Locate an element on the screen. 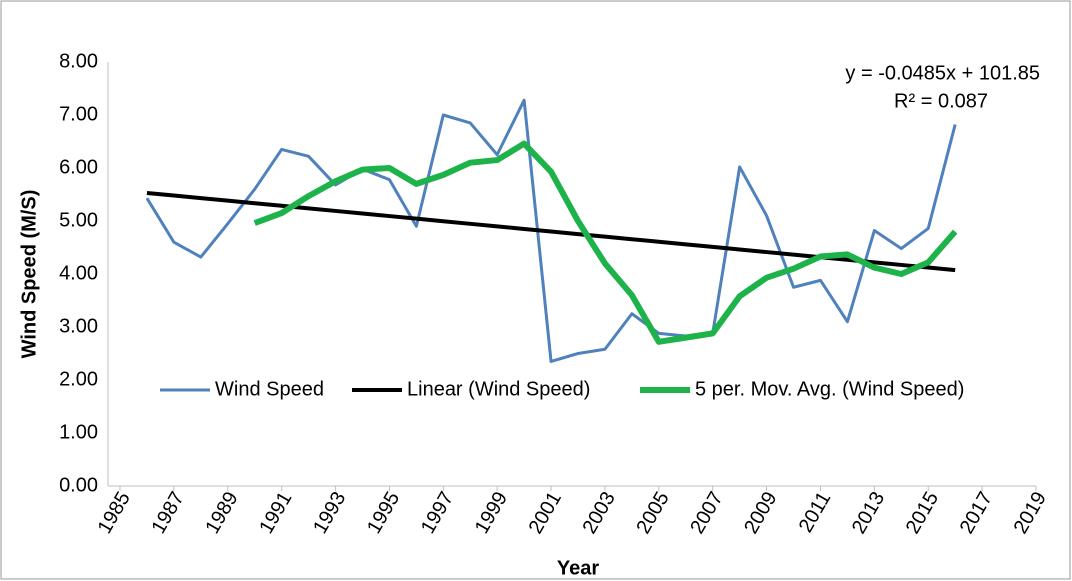  y-tick-label: 7.00 is located at coordinates (78, 114).